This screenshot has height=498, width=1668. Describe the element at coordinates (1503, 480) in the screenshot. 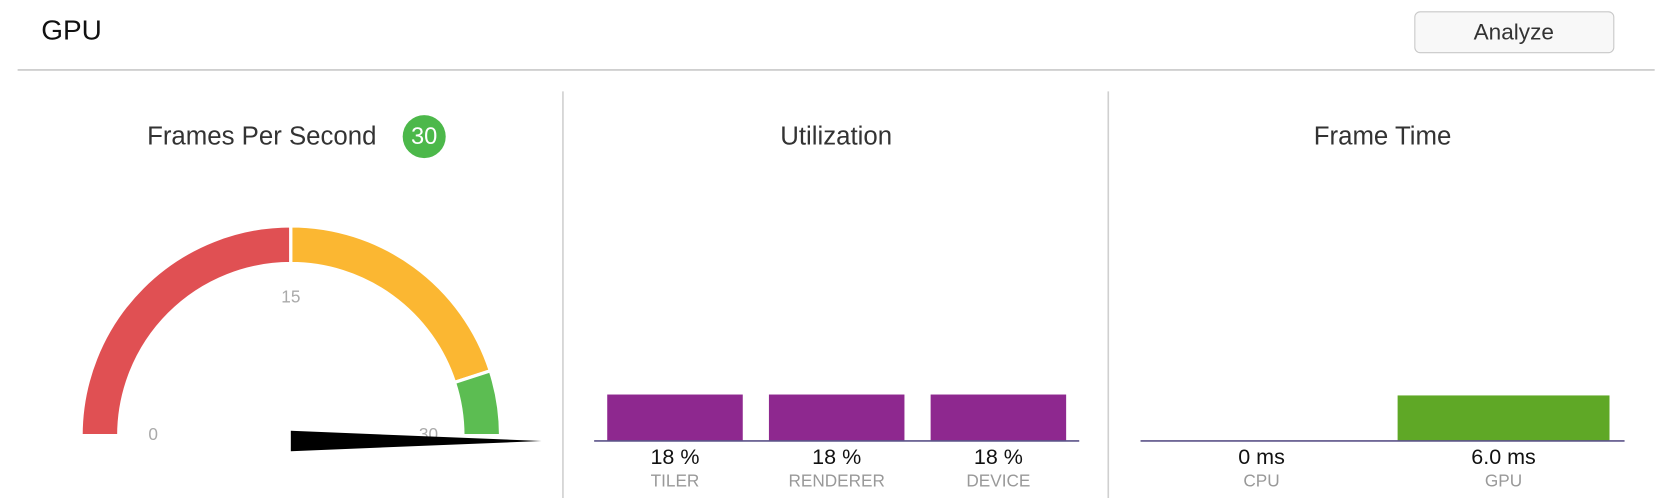

I see `category-label: GPU` at that location.